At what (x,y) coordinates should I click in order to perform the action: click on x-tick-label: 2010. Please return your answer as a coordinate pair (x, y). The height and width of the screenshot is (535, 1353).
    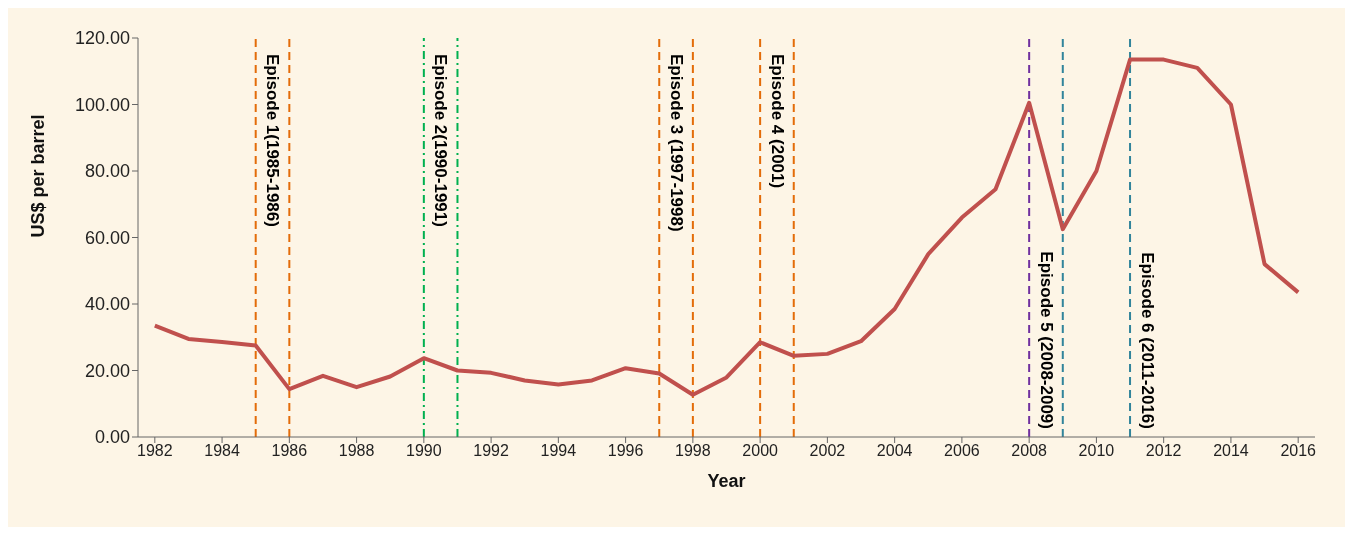
    Looking at the image, I should click on (1096, 451).